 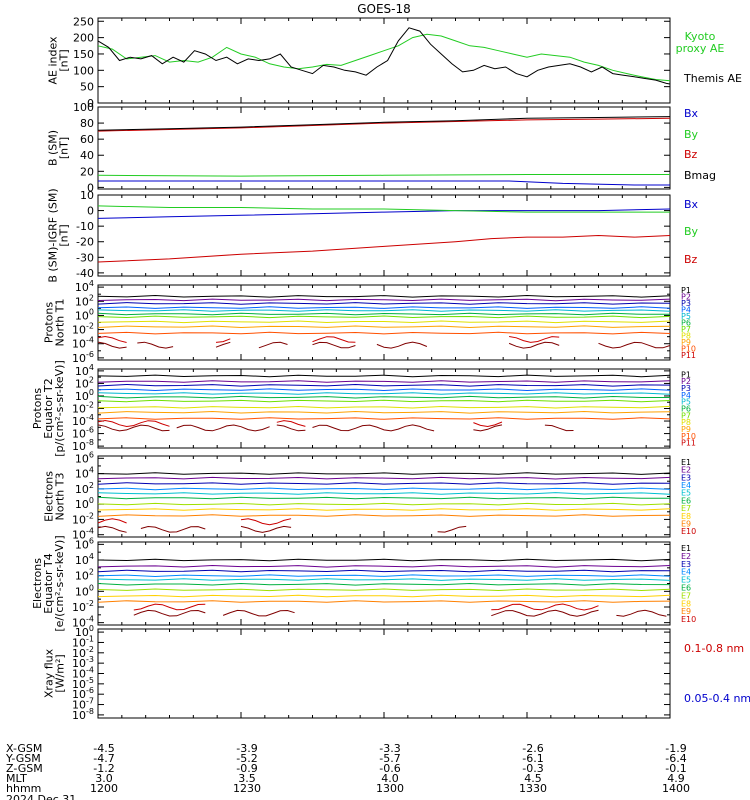 I want to click on channel-legend-label: P1, so click(x=686, y=290).